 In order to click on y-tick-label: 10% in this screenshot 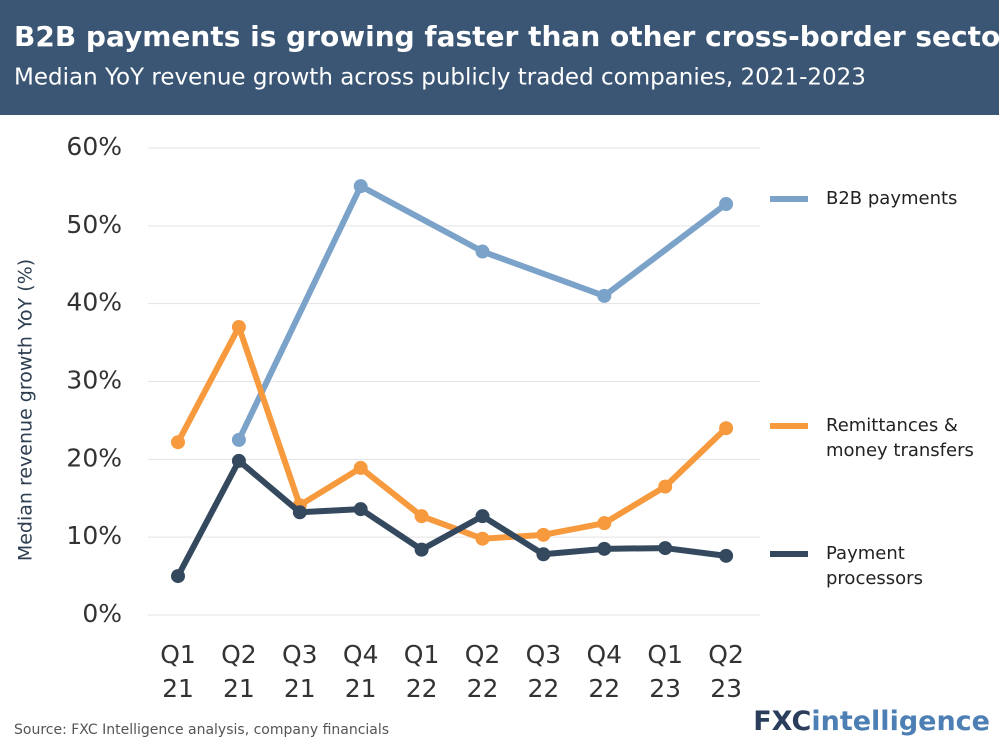, I will do `click(94, 535)`.